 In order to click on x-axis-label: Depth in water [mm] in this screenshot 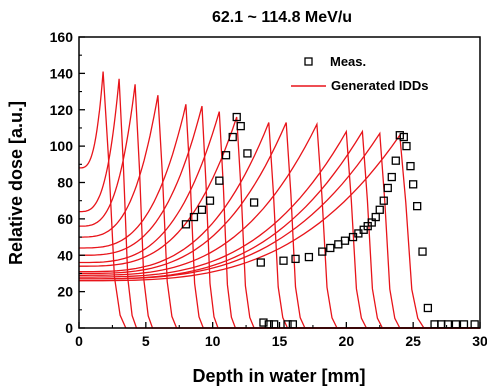, I will do `click(278, 376)`.